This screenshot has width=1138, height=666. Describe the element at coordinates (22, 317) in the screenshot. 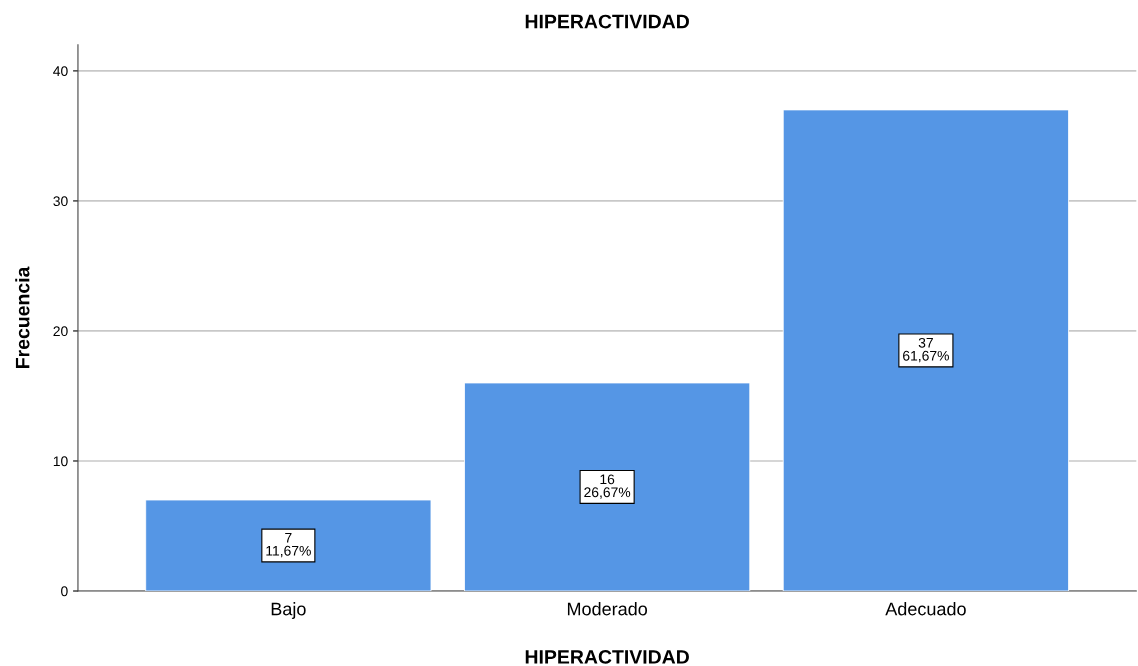

I see `y-axis-title: Frecuencia` at that location.